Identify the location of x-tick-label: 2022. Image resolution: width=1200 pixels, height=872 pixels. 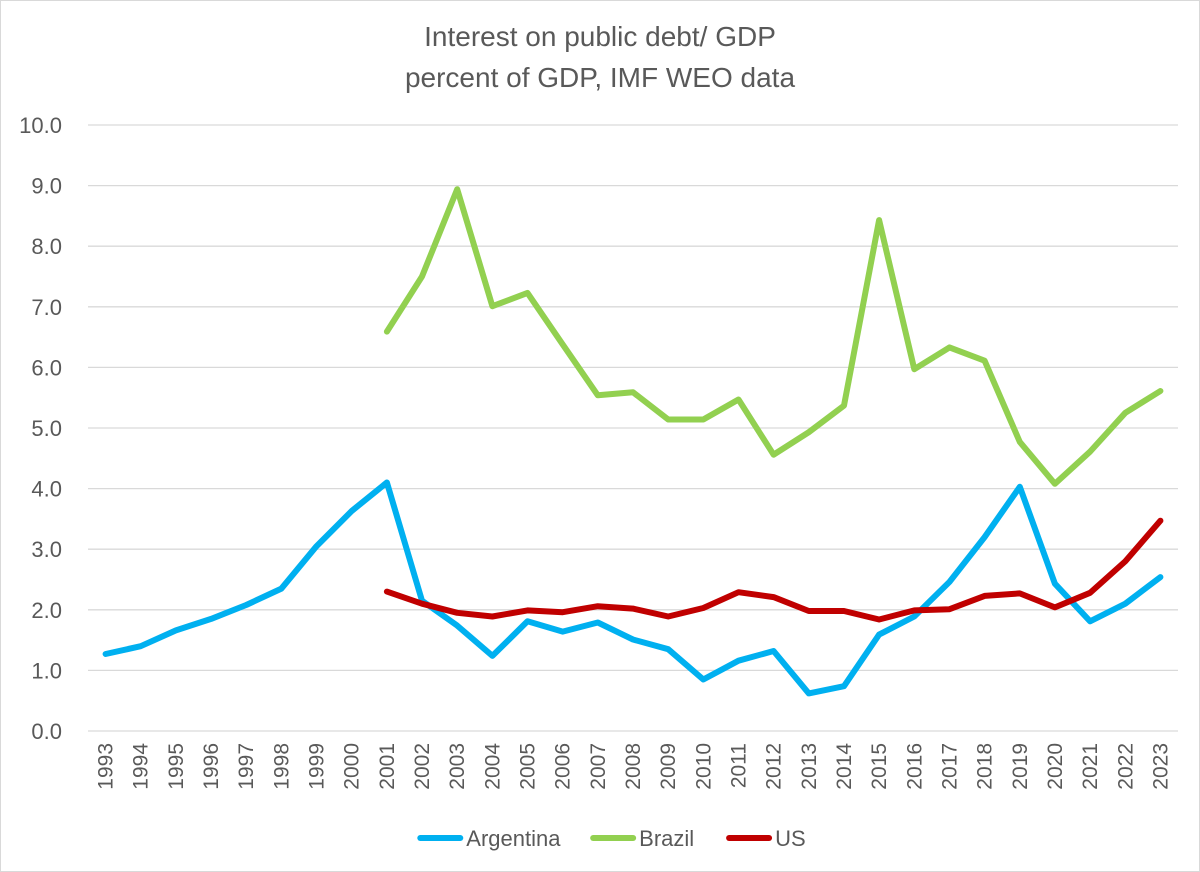
(1125, 766).